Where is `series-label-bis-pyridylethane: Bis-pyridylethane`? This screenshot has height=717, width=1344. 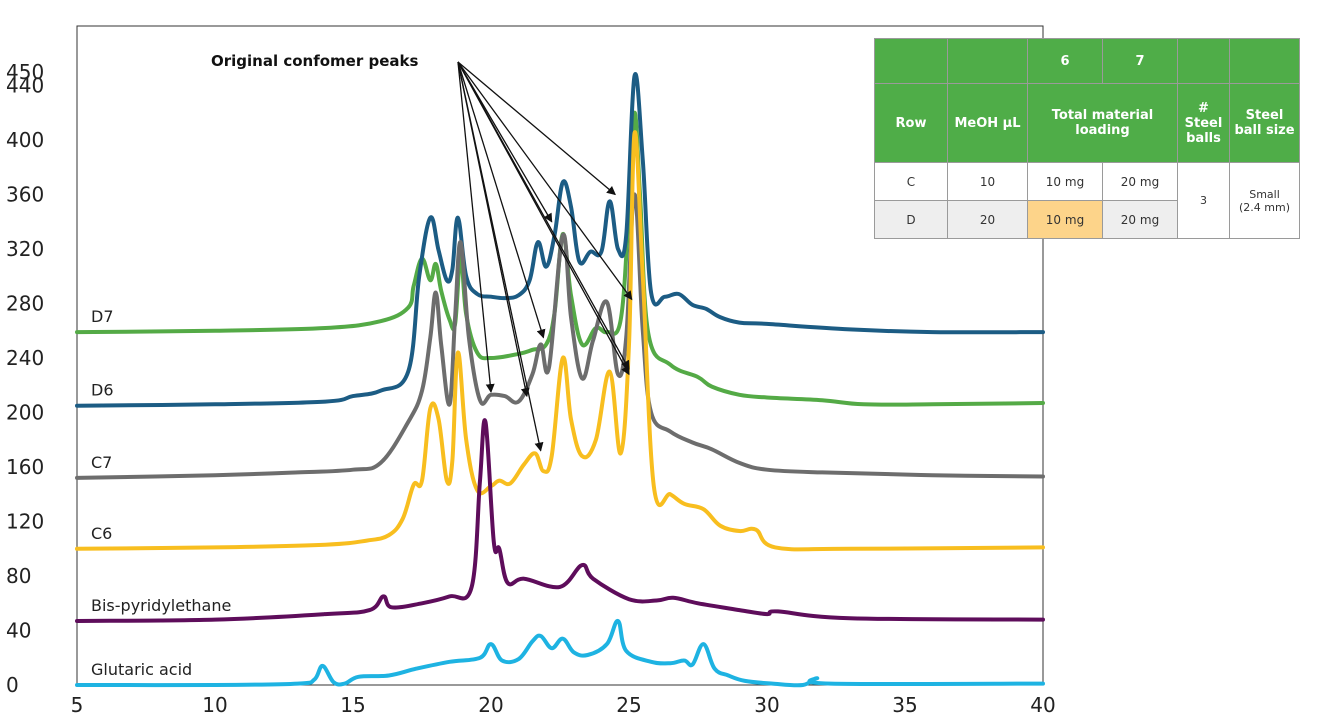 series-label-bis-pyridylethane: Bis-pyridylethane is located at coordinates (161, 605).